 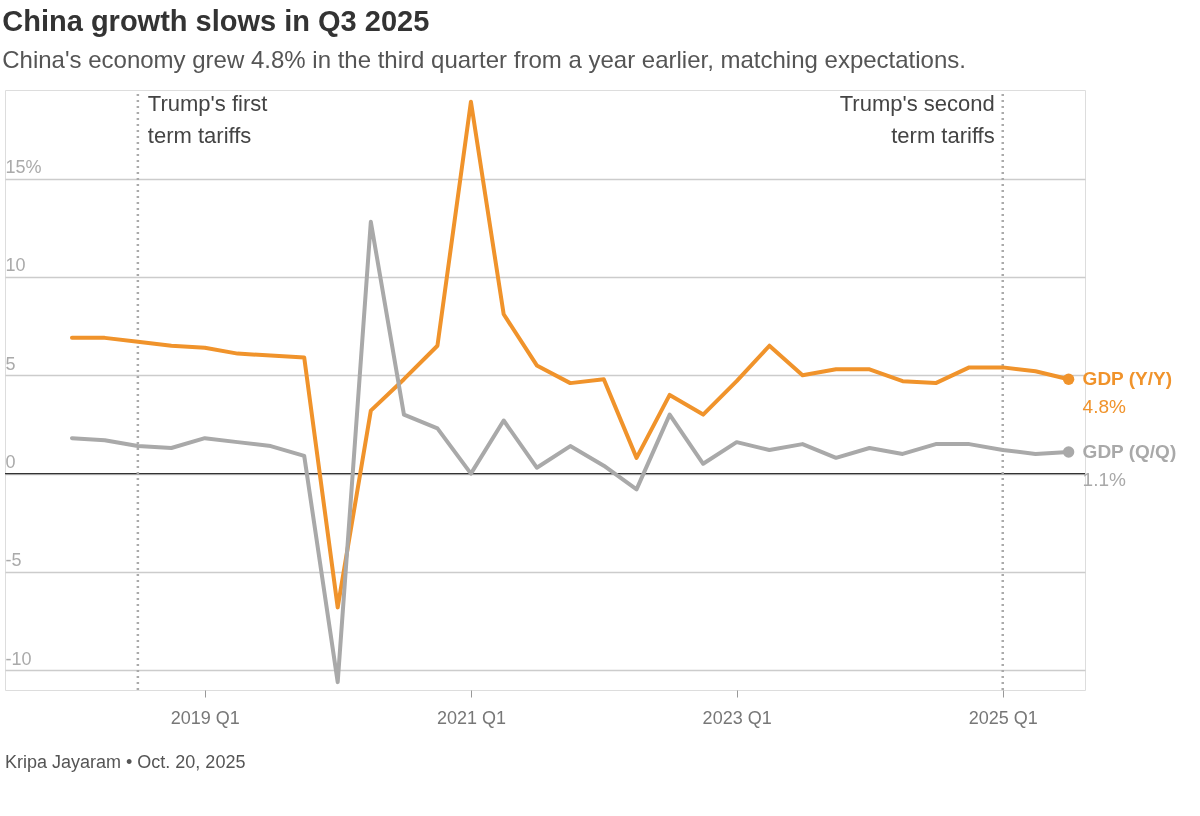 I want to click on y-tick-label: 0, so click(x=10, y=462).